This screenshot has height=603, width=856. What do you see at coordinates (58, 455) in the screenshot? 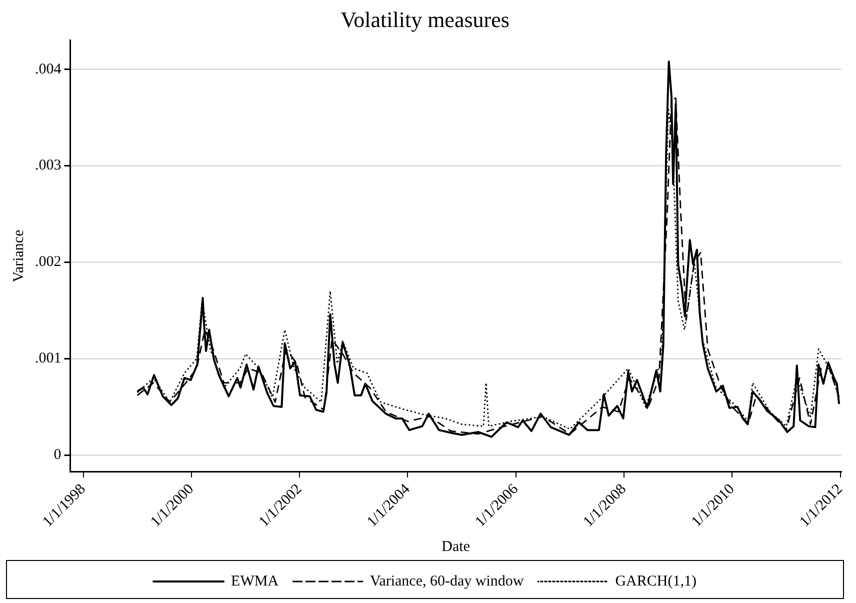
I see `y-tick-label: 0` at bounding box center [58, 455].